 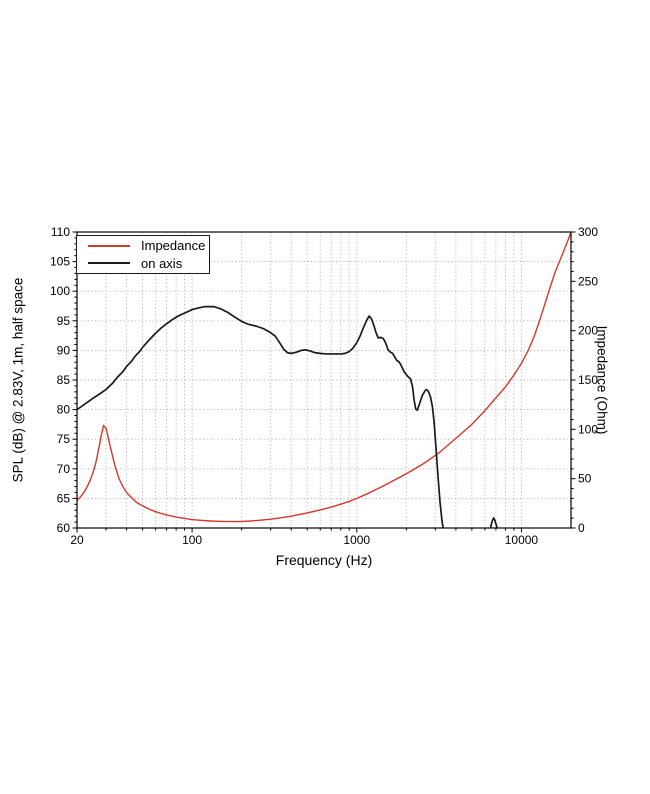 I want to click on right-axis-title: Impedance (Ohm), so click(x=602, y=380).